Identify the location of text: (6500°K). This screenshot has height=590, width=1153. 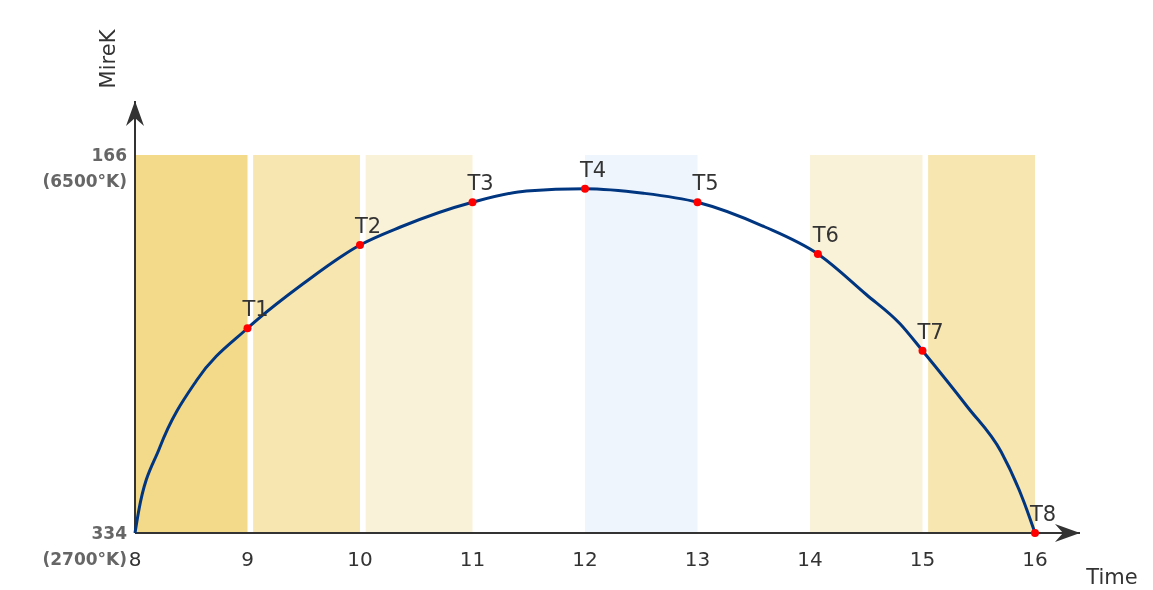
(84, 181).